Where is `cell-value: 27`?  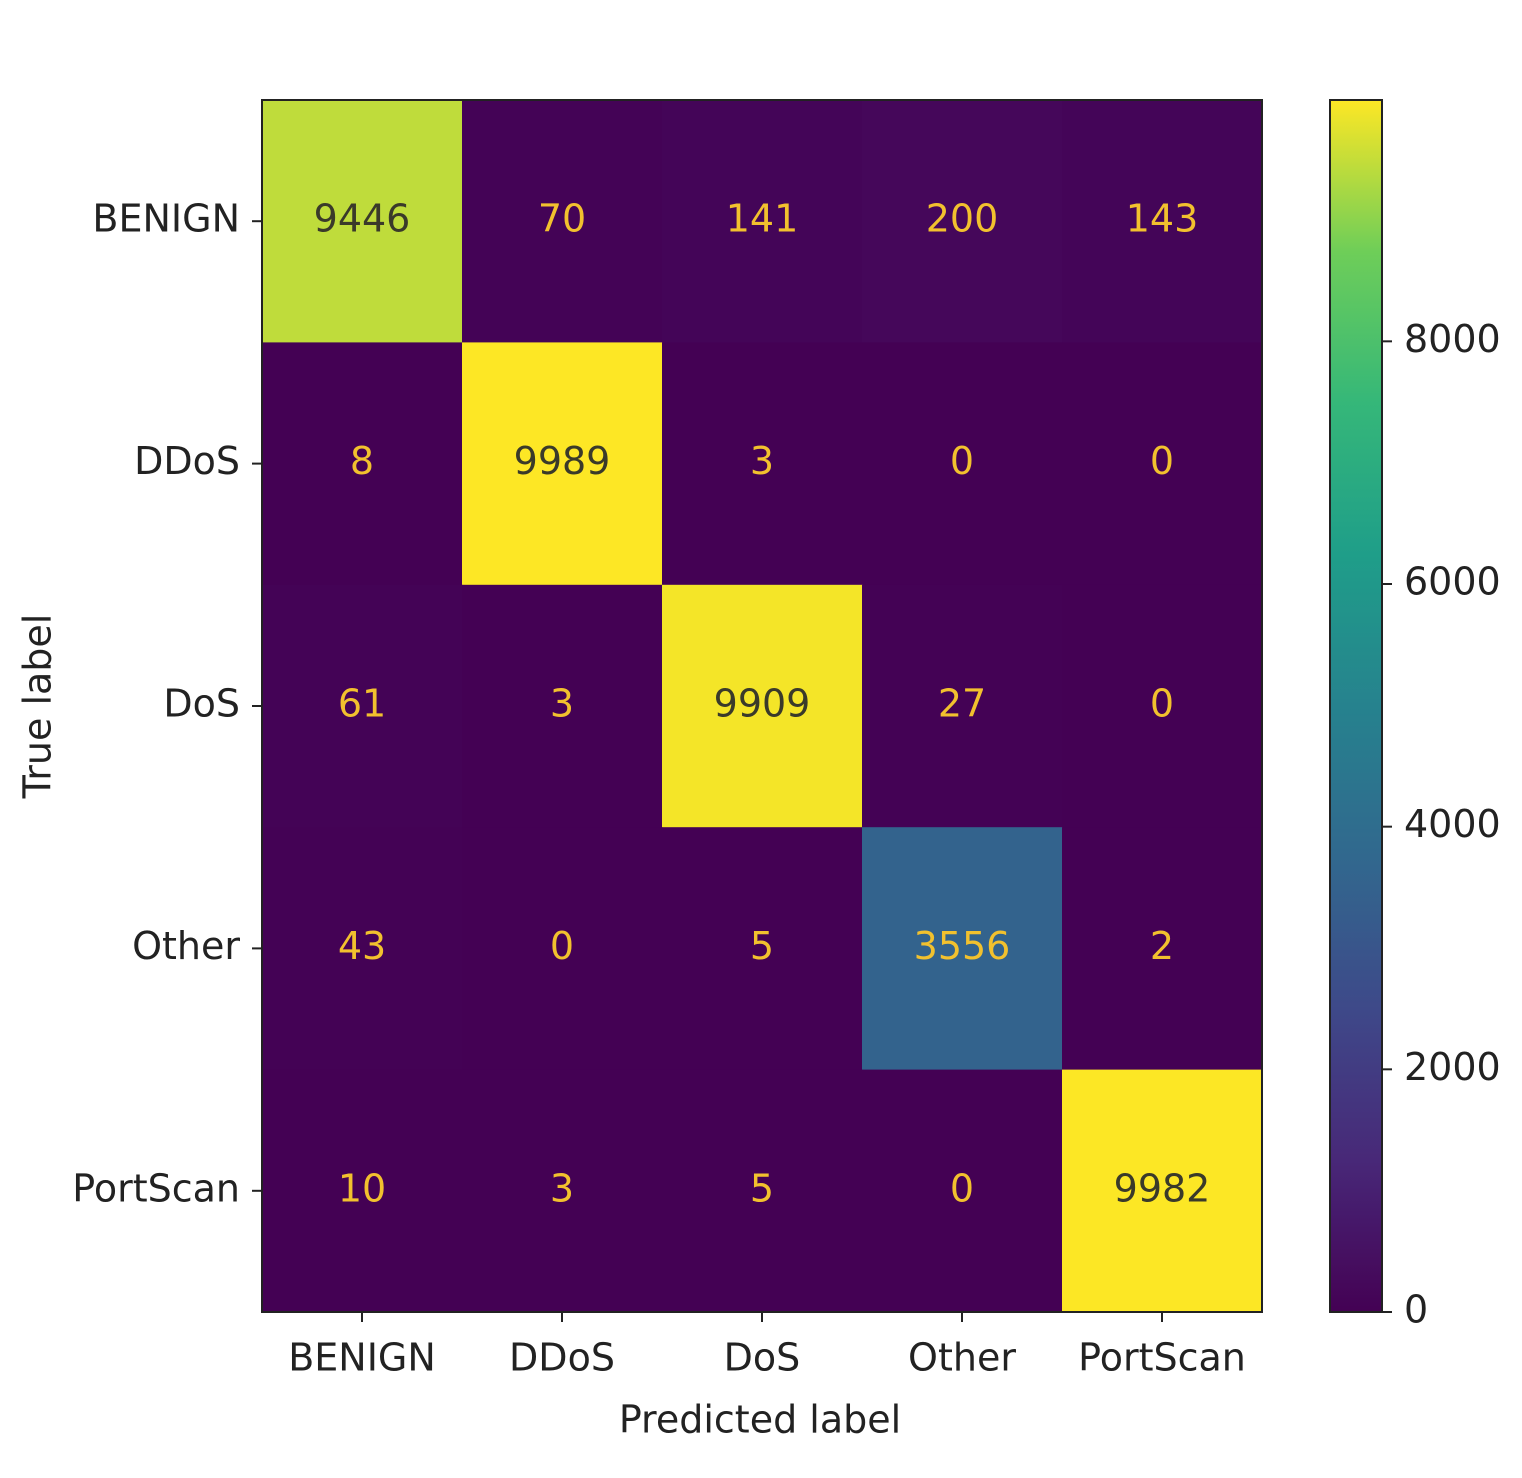 cell-value: 27 is located at coordinates (962, 704).